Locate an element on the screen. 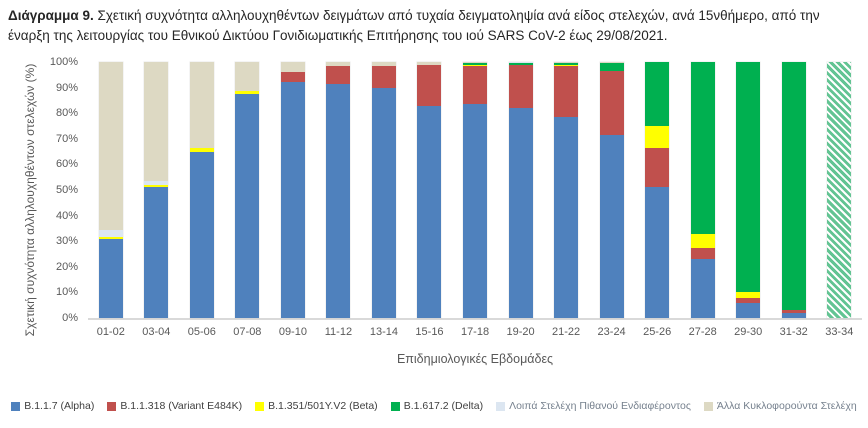  x-tick-01-02: 01-02 is located at coordinates (110, 332).